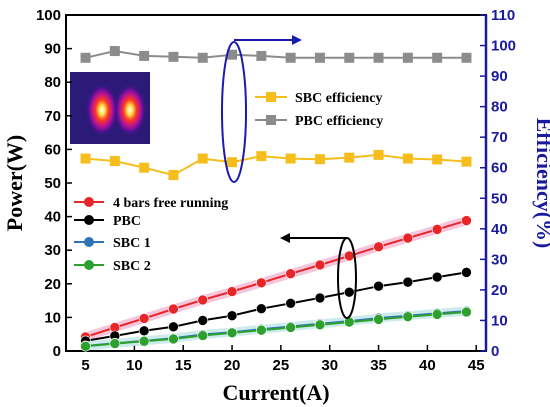 Image resolution: width=550 pixels, height=407 pixels. What do you see at coordinates (151, 203) in the screenshot?
I see `legend-item-free-running: 4 bars free running` at bounding box center [151, 203].